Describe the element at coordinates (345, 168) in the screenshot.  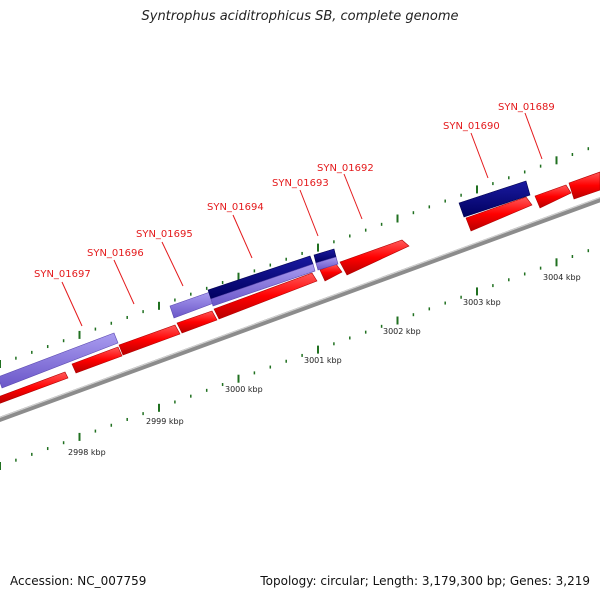
I see `gene-label: SYN_01692` at that location.